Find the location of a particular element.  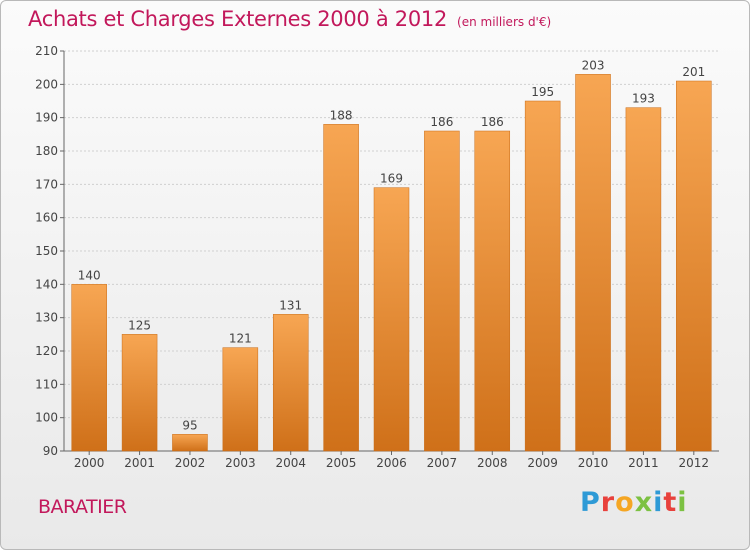

y-tick-label: 190 is located at coordinates (46, 118).